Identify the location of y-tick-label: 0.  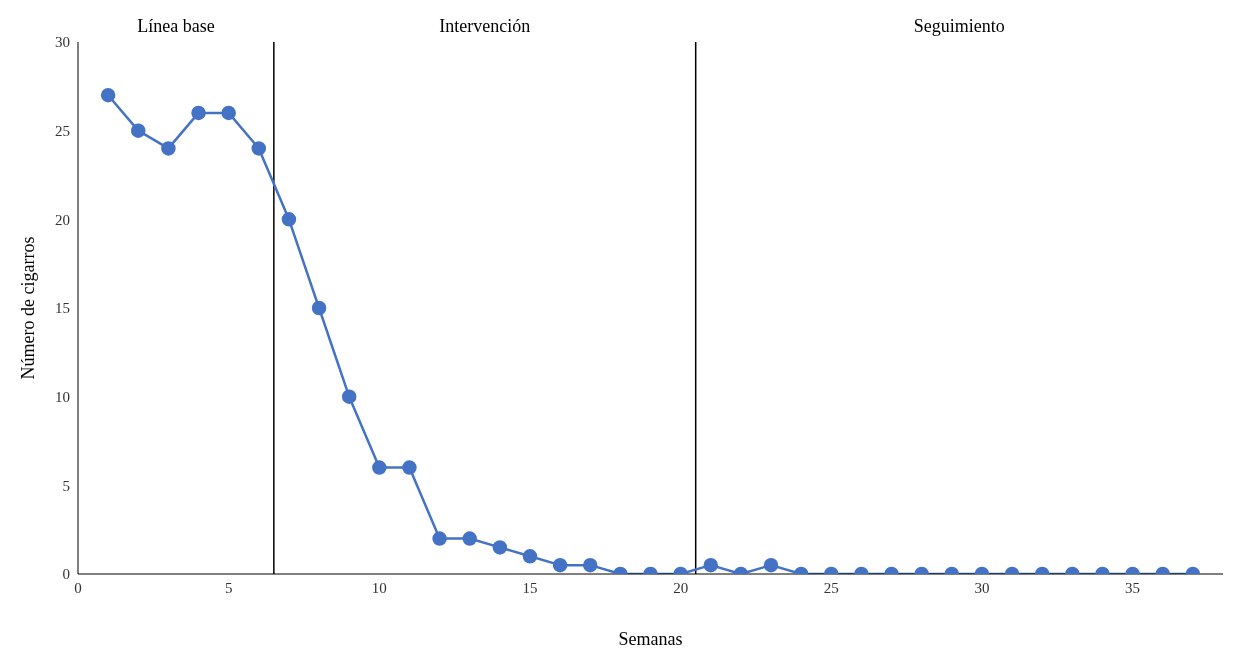
(66, 574).